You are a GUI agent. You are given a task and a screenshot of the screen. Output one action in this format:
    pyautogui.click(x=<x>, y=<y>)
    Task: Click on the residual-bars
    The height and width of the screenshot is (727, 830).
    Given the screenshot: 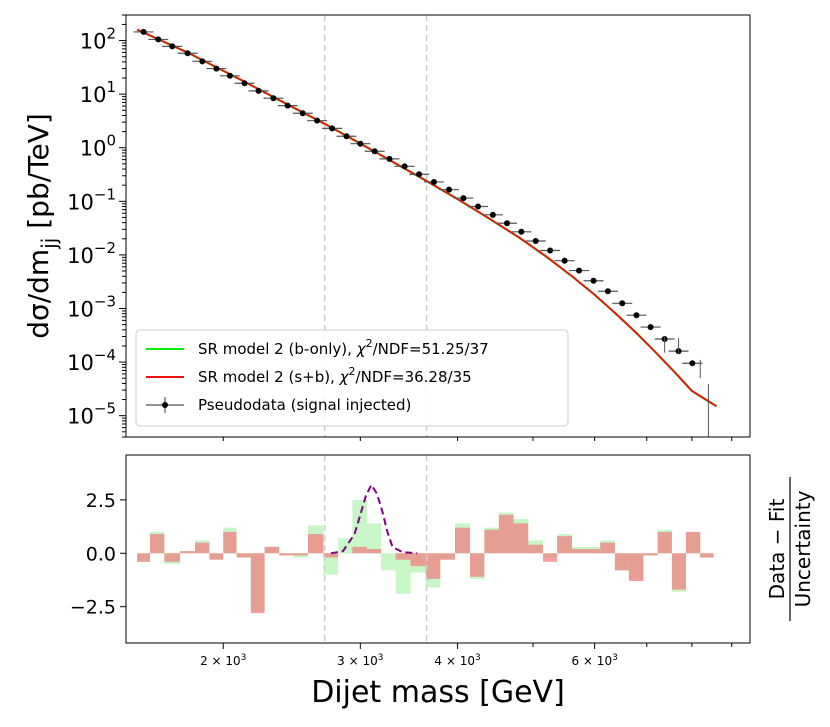 What is the action you would take?
    pyautogui.click(x=425, y=556)
    